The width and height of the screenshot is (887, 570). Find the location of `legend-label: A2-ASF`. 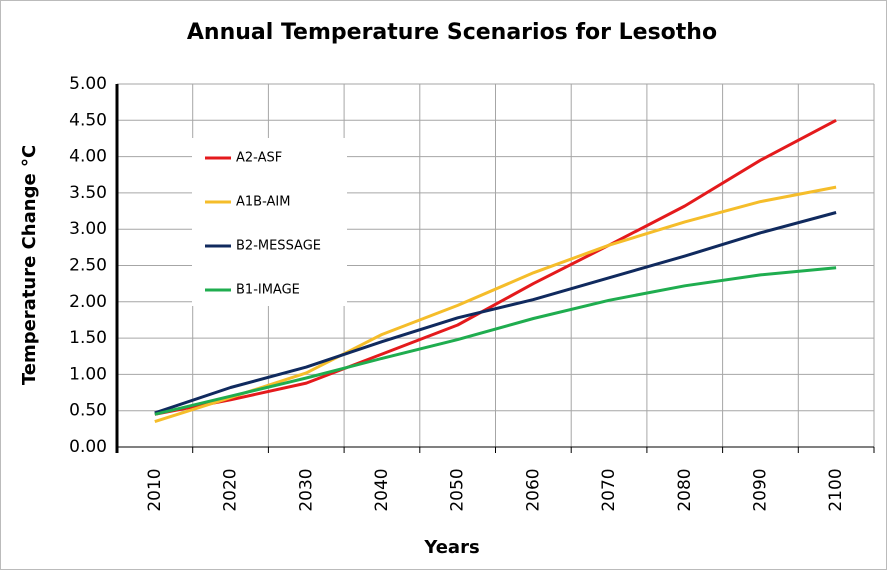

legend-label: A2-ASF is located at coordinates (259, 158).